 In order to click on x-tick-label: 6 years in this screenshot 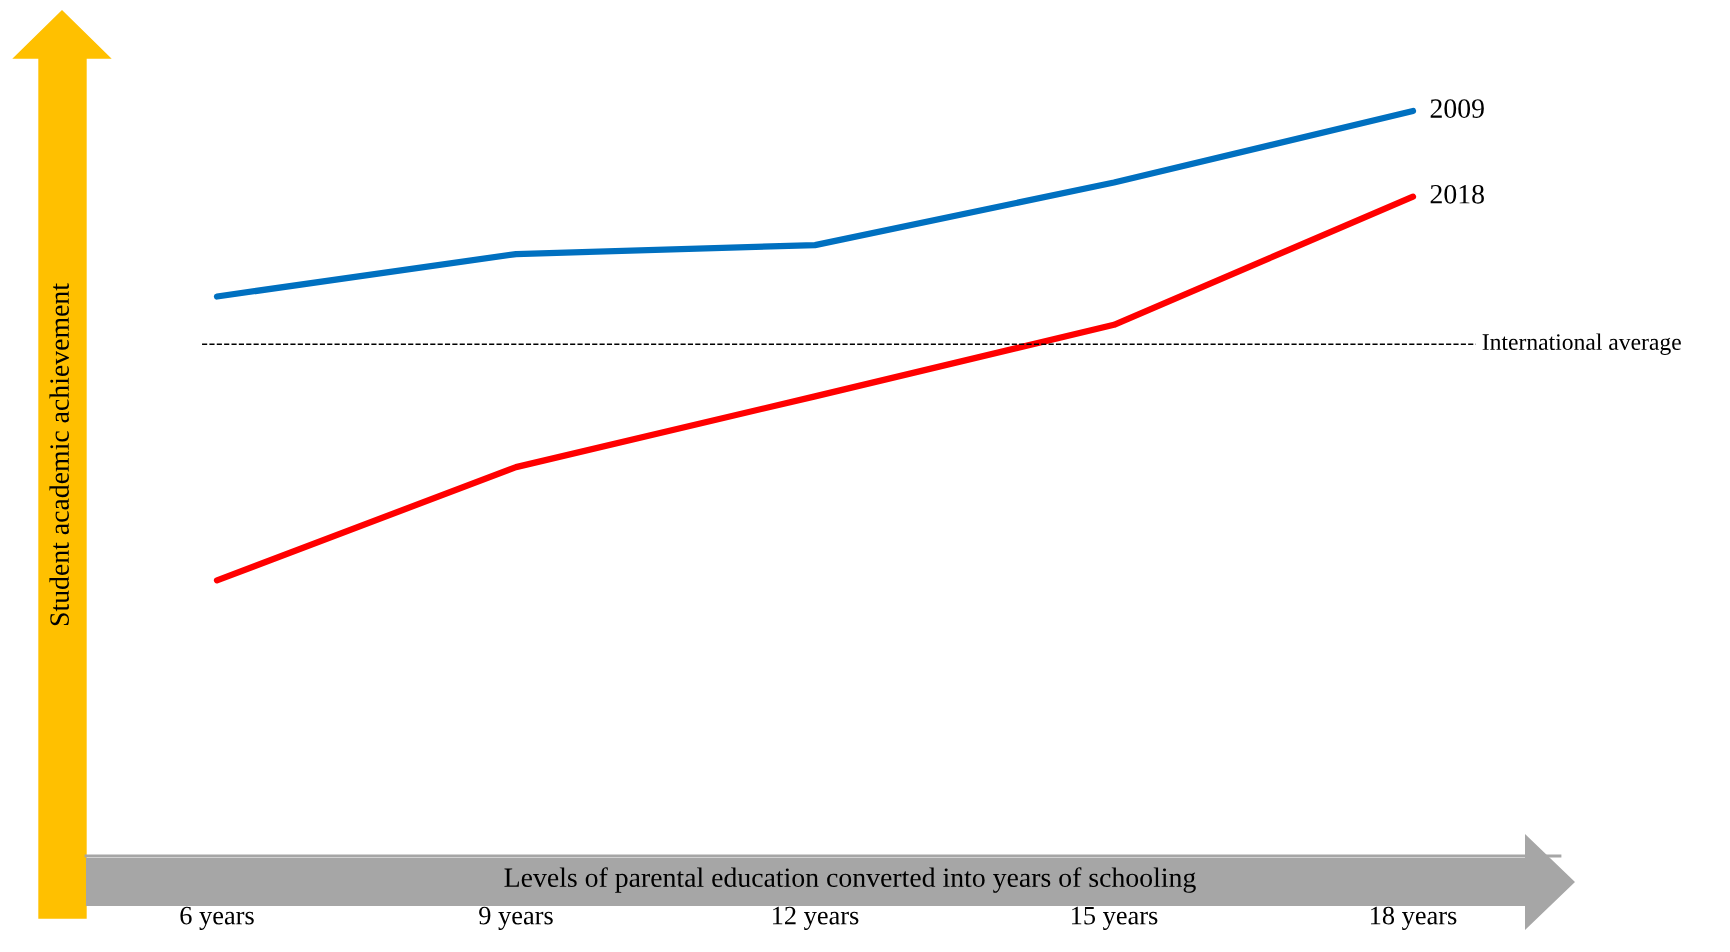, I will do `click(217, 918)`.